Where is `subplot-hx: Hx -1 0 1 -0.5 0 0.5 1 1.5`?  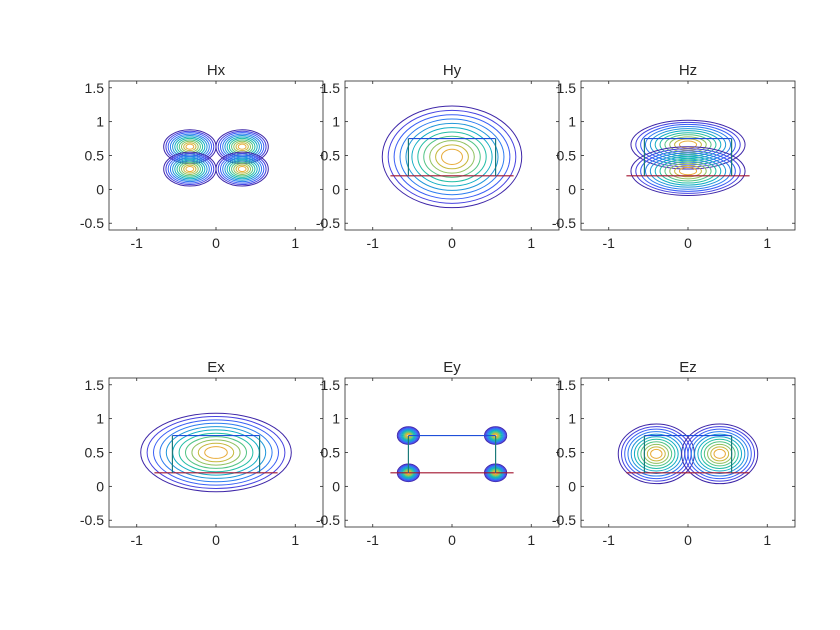 subplot-hx: Hx -1 0 1 -0.5 0 0.5 1 1.5 is located at coordinates (202, 156).